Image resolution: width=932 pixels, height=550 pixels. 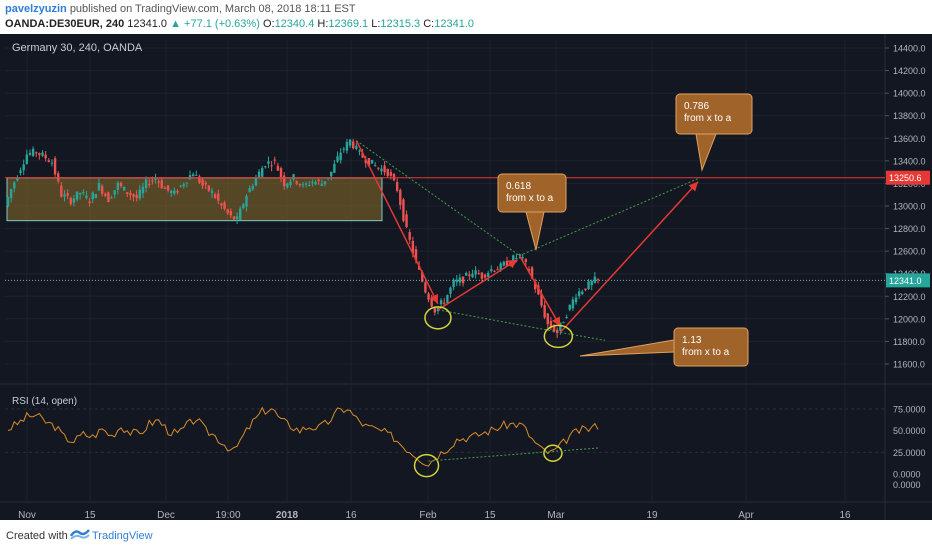 I want to click on fib-dotted-line, so click(x=610, y=217).